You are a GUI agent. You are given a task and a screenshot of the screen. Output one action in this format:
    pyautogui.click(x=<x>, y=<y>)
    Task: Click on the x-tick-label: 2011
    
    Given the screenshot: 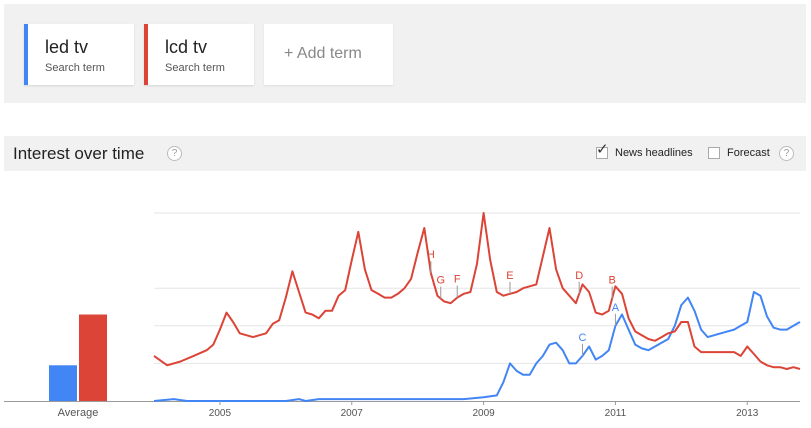 What is the action you would take?
    pyautogui.click(x=616, y=413)
    